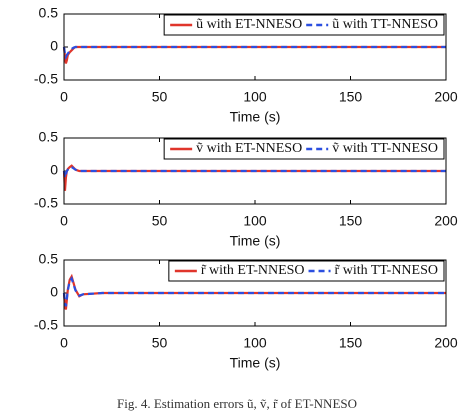 This screenshot has height=418, width=474. Describe the element at coordinates (385, 148) in the screenshot. I see `legend-label: ṽ with TT-NNESO` at that location.